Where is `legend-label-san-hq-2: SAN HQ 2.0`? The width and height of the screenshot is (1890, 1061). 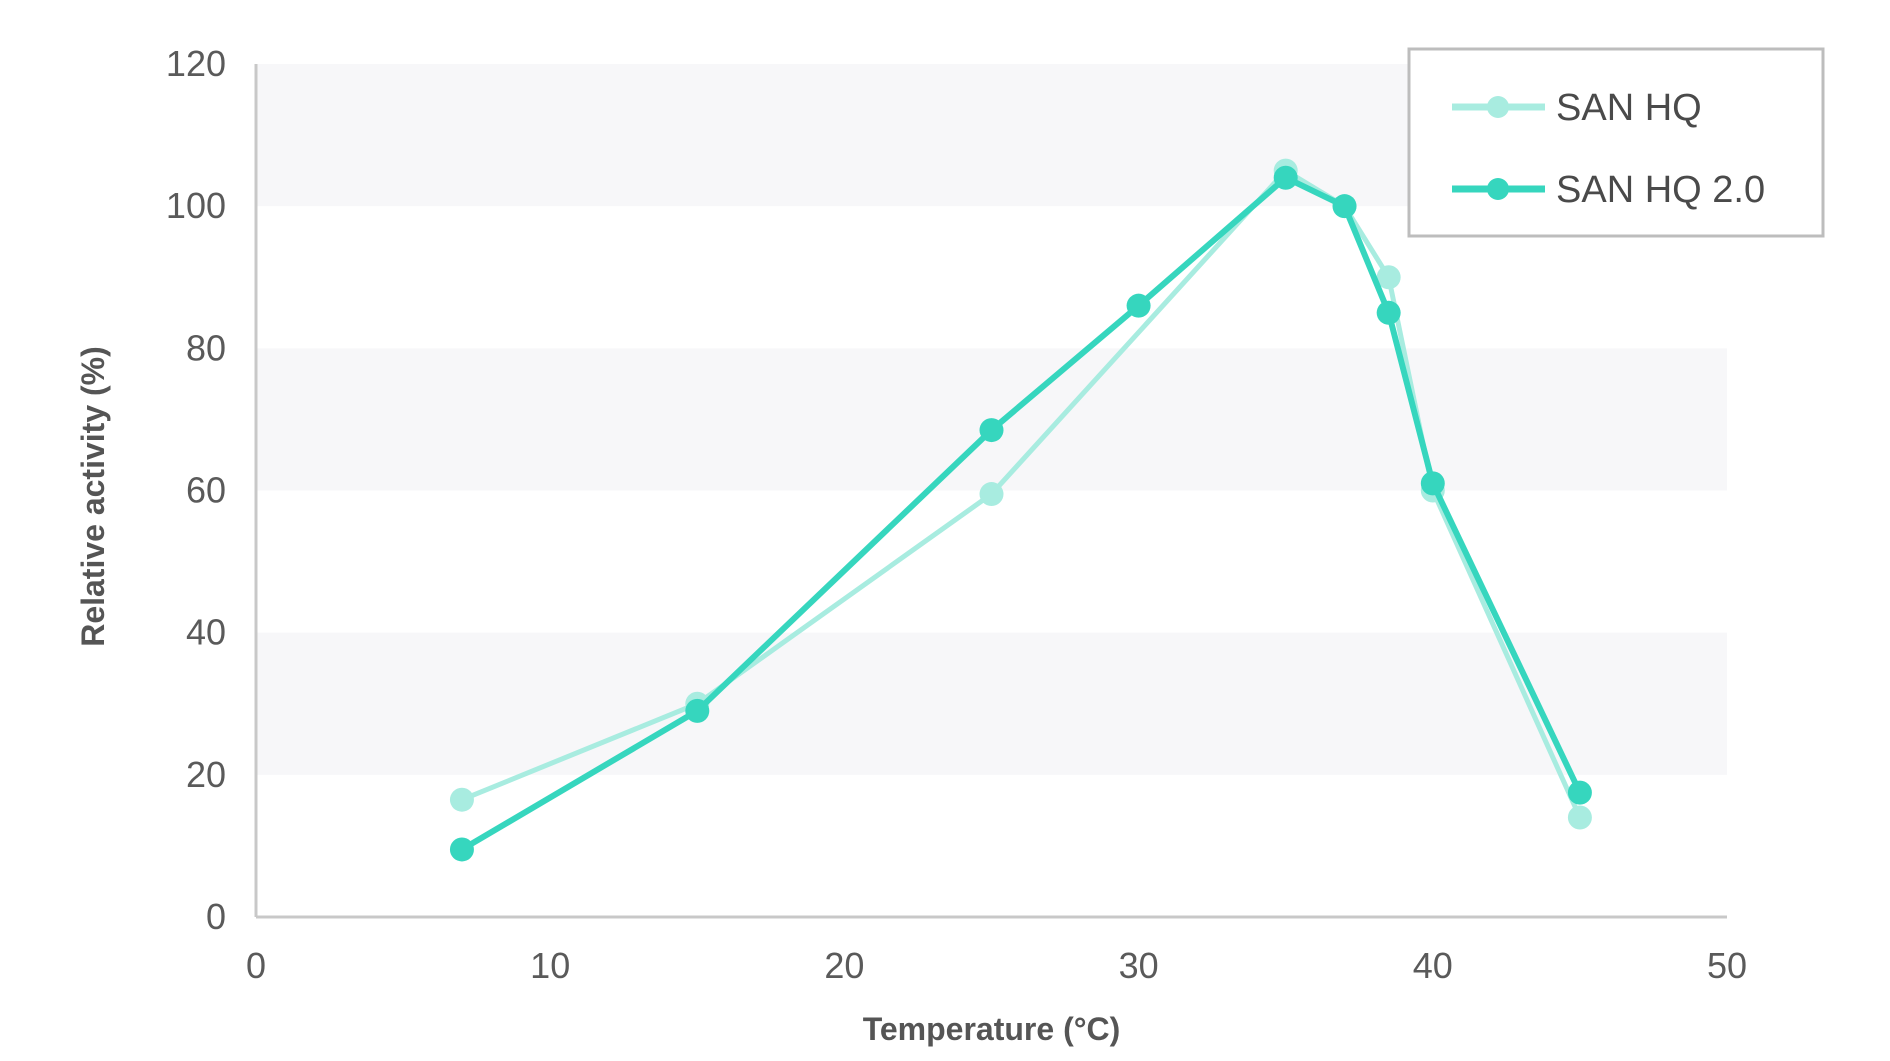
legend-label-san-hq-2: SAN HQ 2.0 is located at coordinates (1660, 190).